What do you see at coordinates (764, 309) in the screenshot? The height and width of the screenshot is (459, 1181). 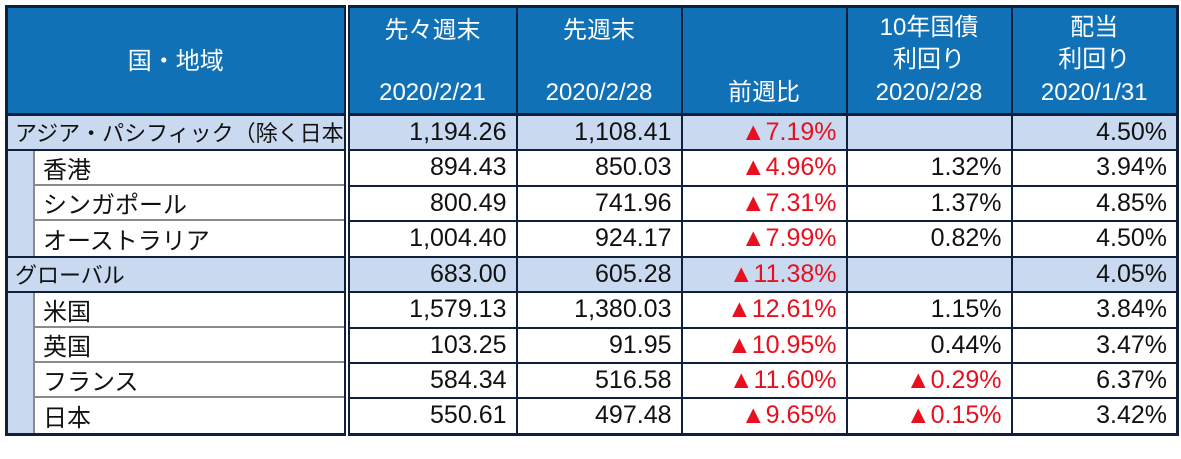 I see `wow-change-cell: ▲12.61%` at bounding box center [764, 309].